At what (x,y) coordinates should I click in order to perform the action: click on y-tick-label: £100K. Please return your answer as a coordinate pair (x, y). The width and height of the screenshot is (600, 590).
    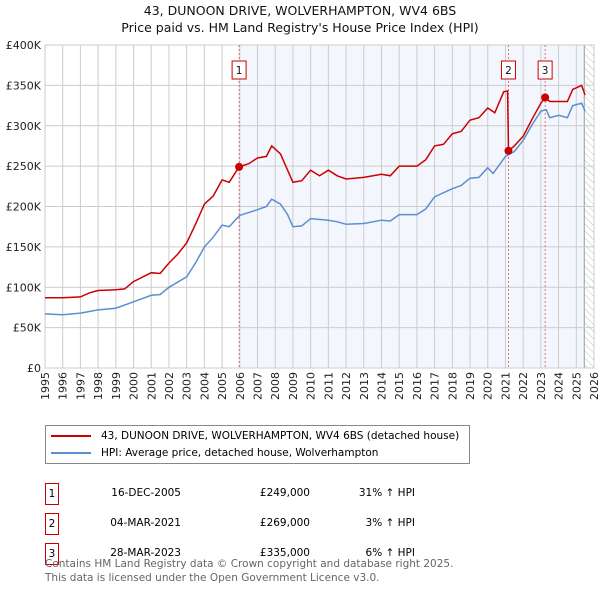
    Looking at the image, I should click on (24, 287).